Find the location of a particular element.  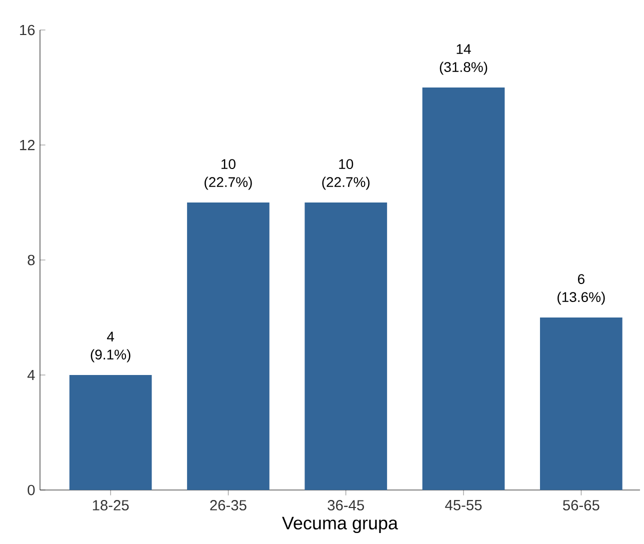

x-tick-label: 18-25 is located at coordinates (110, 505).